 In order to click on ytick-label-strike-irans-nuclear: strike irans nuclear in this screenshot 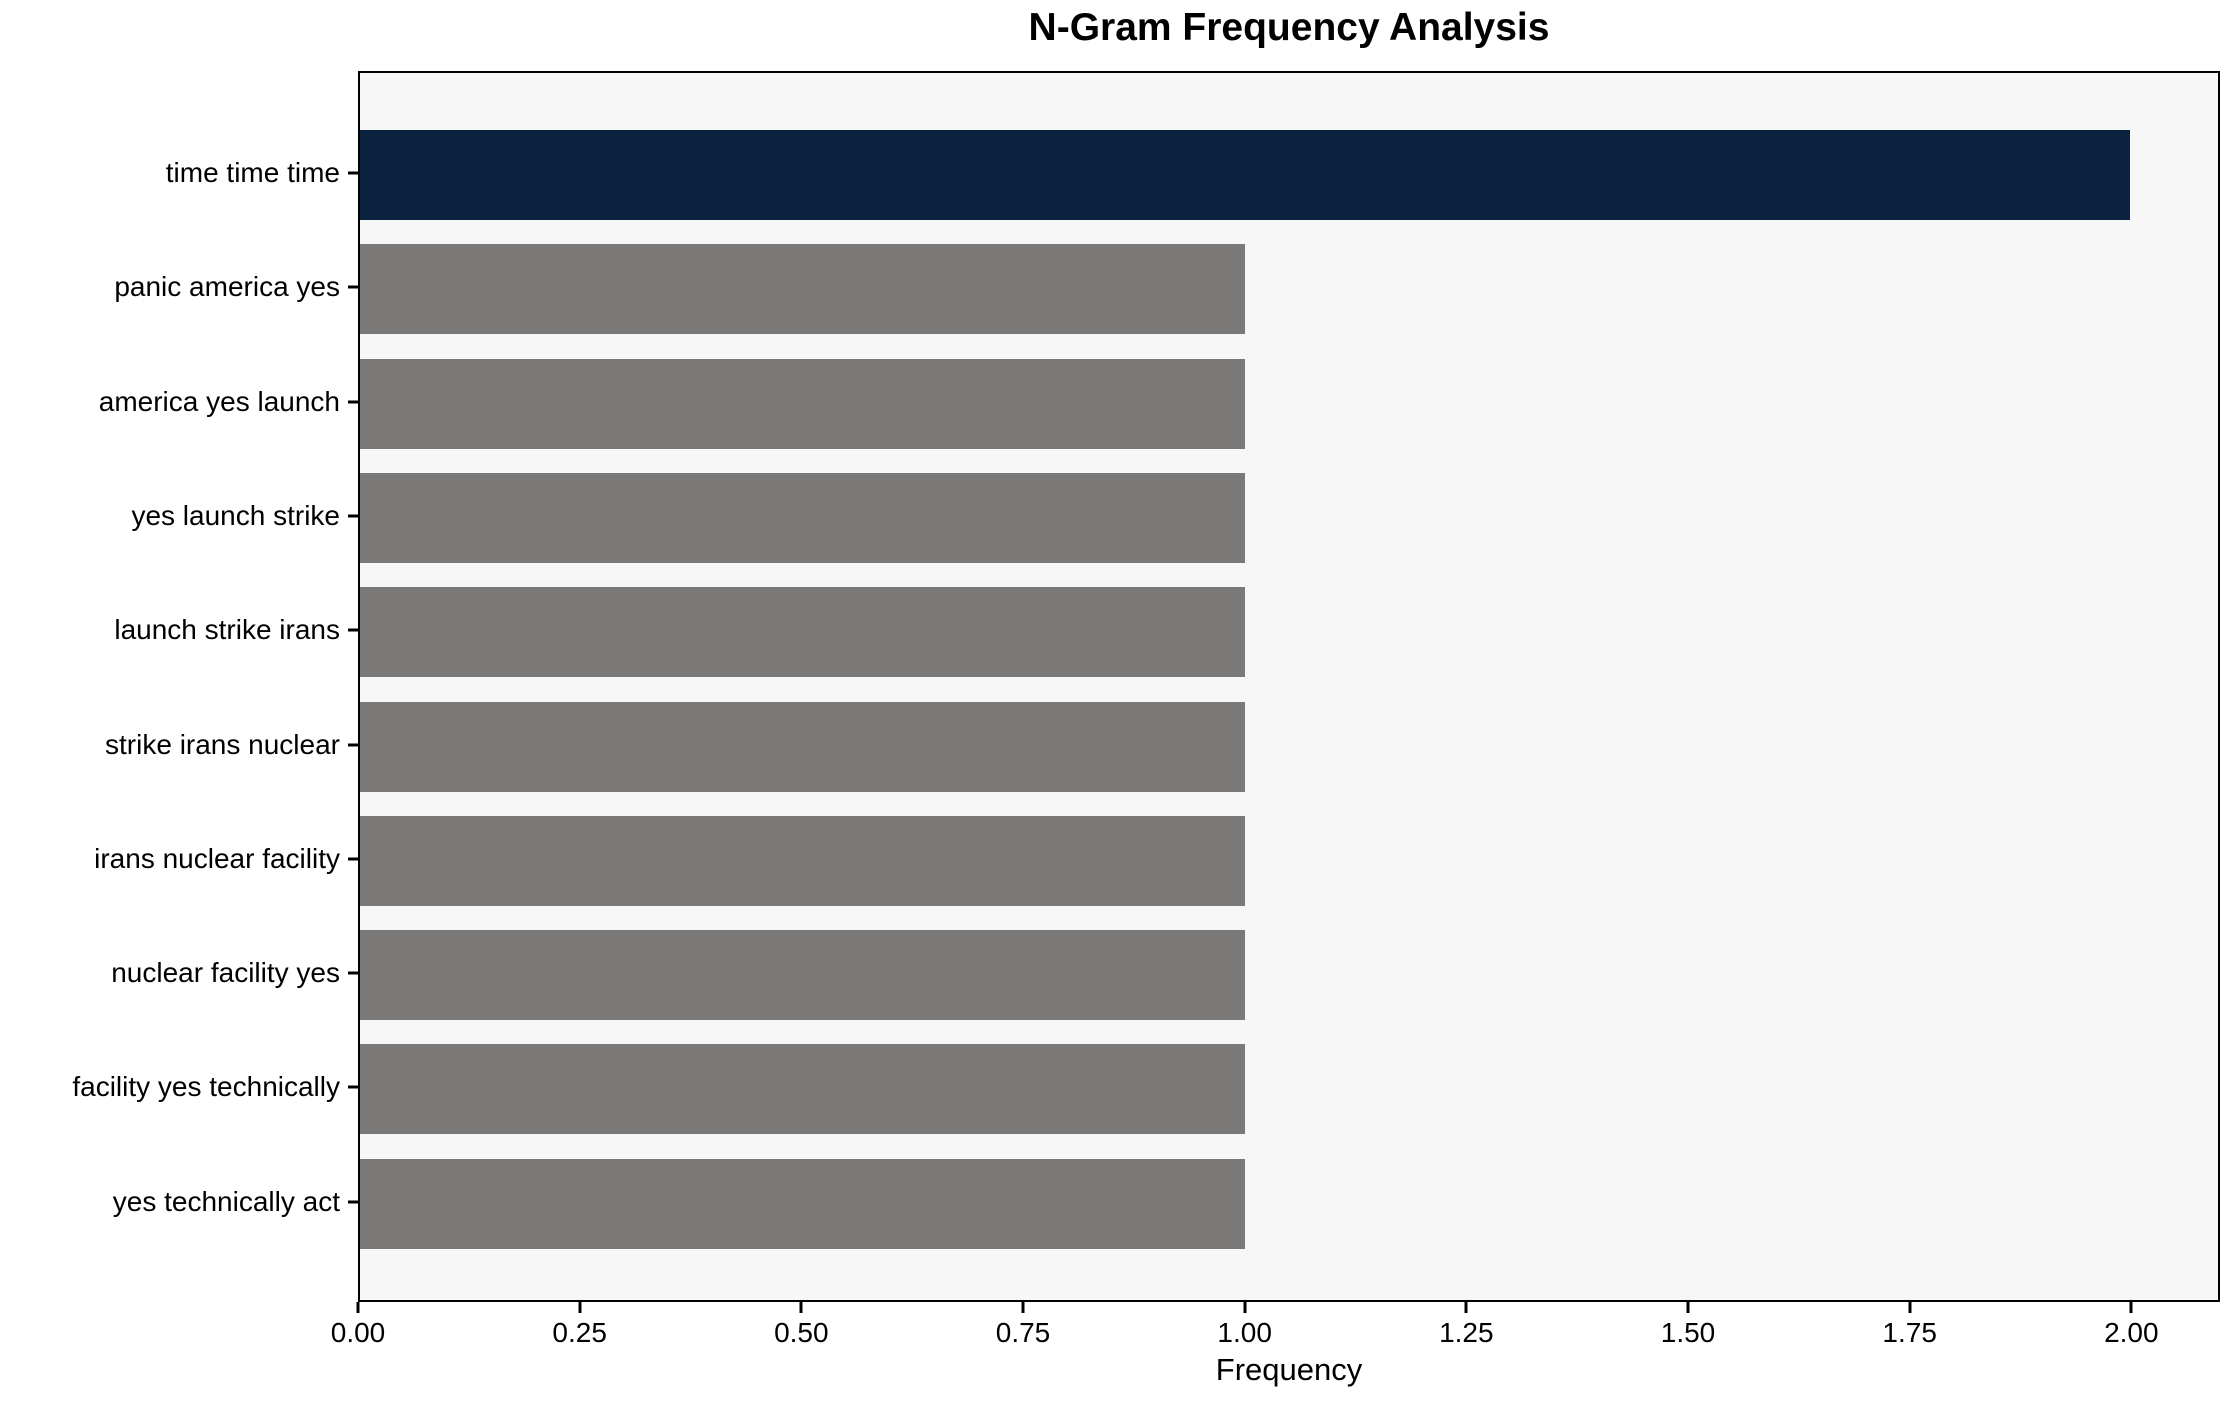, I will do `click(222, 744)`.